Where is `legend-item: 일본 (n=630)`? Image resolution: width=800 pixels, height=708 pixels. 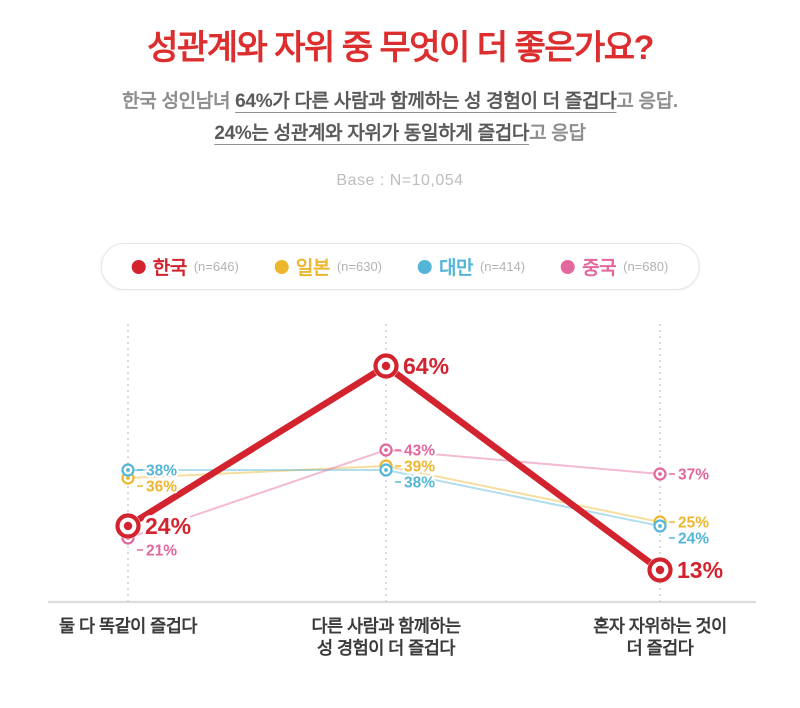 legend-item: 일본 (n=630) is located at coordinates (328, 266).